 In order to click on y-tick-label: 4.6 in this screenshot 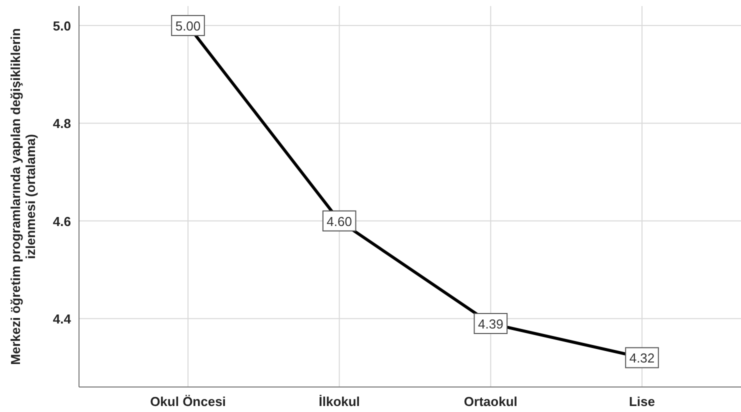, I will do `click(61, 221)`.